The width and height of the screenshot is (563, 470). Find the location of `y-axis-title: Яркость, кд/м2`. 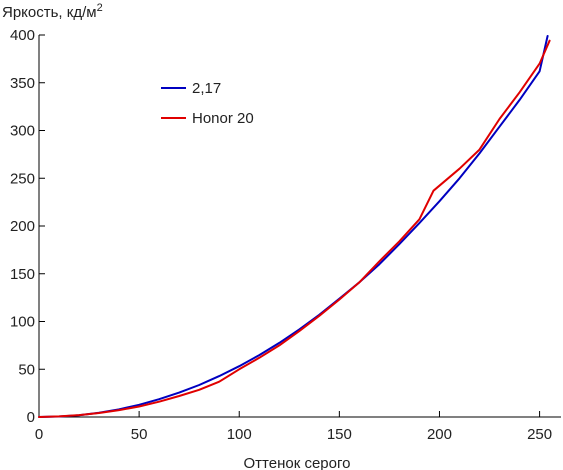

y-axis-title: Яркость, кд/м2 is located at coordinates (52, 11).